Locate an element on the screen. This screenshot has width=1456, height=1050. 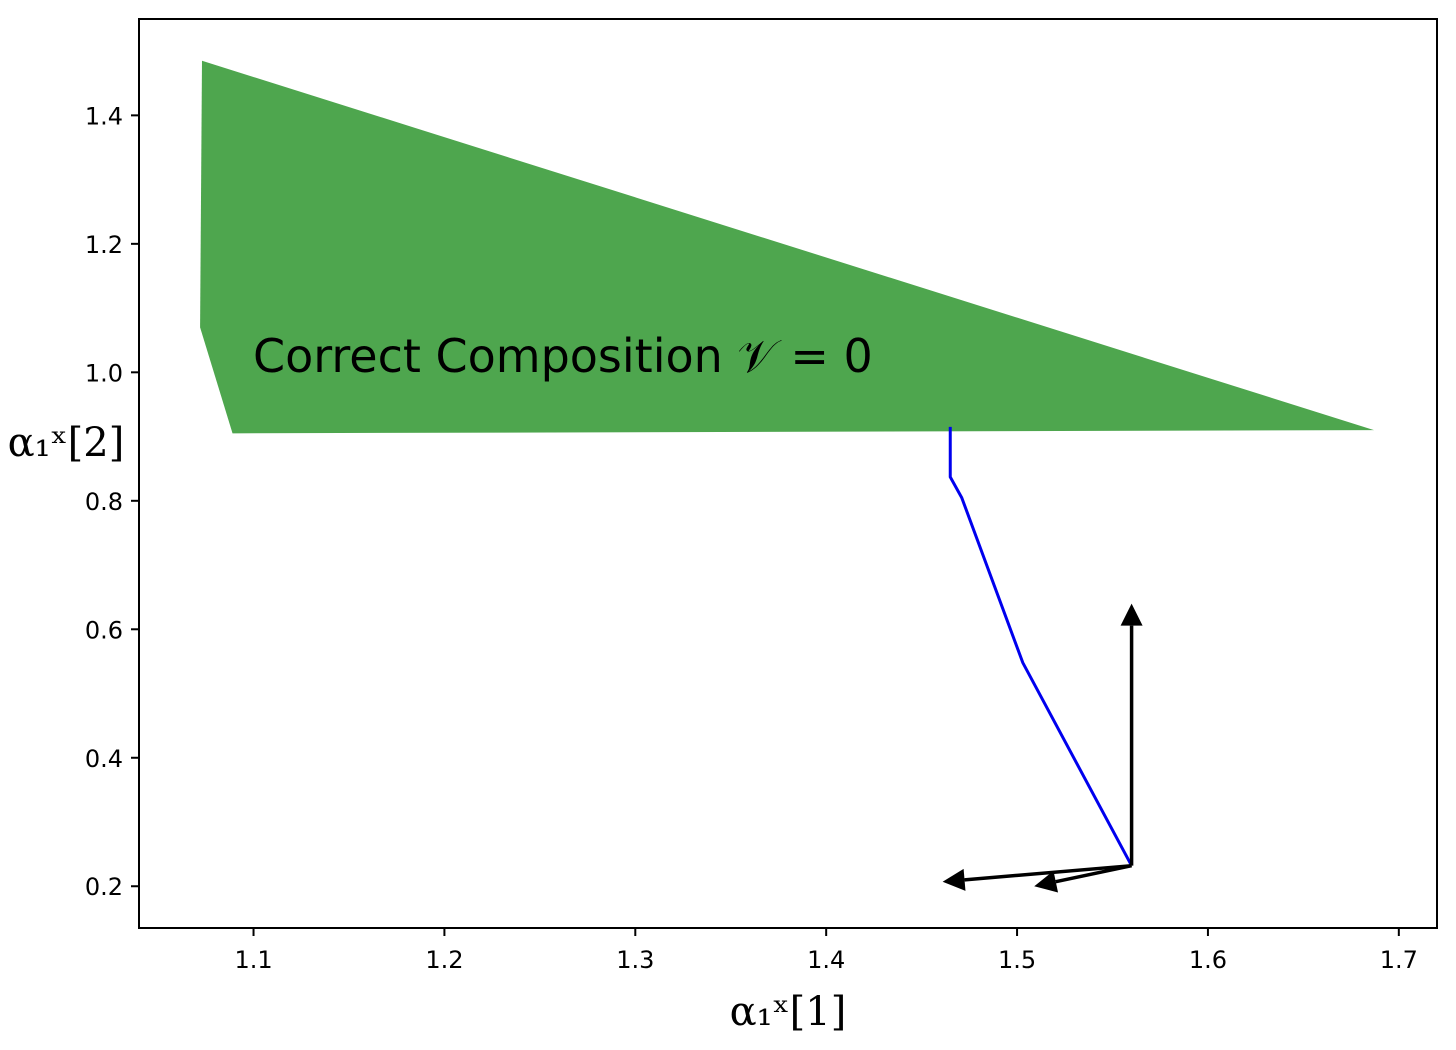
x-tick-label: 1.7 is located at coordinates (1399, 960).